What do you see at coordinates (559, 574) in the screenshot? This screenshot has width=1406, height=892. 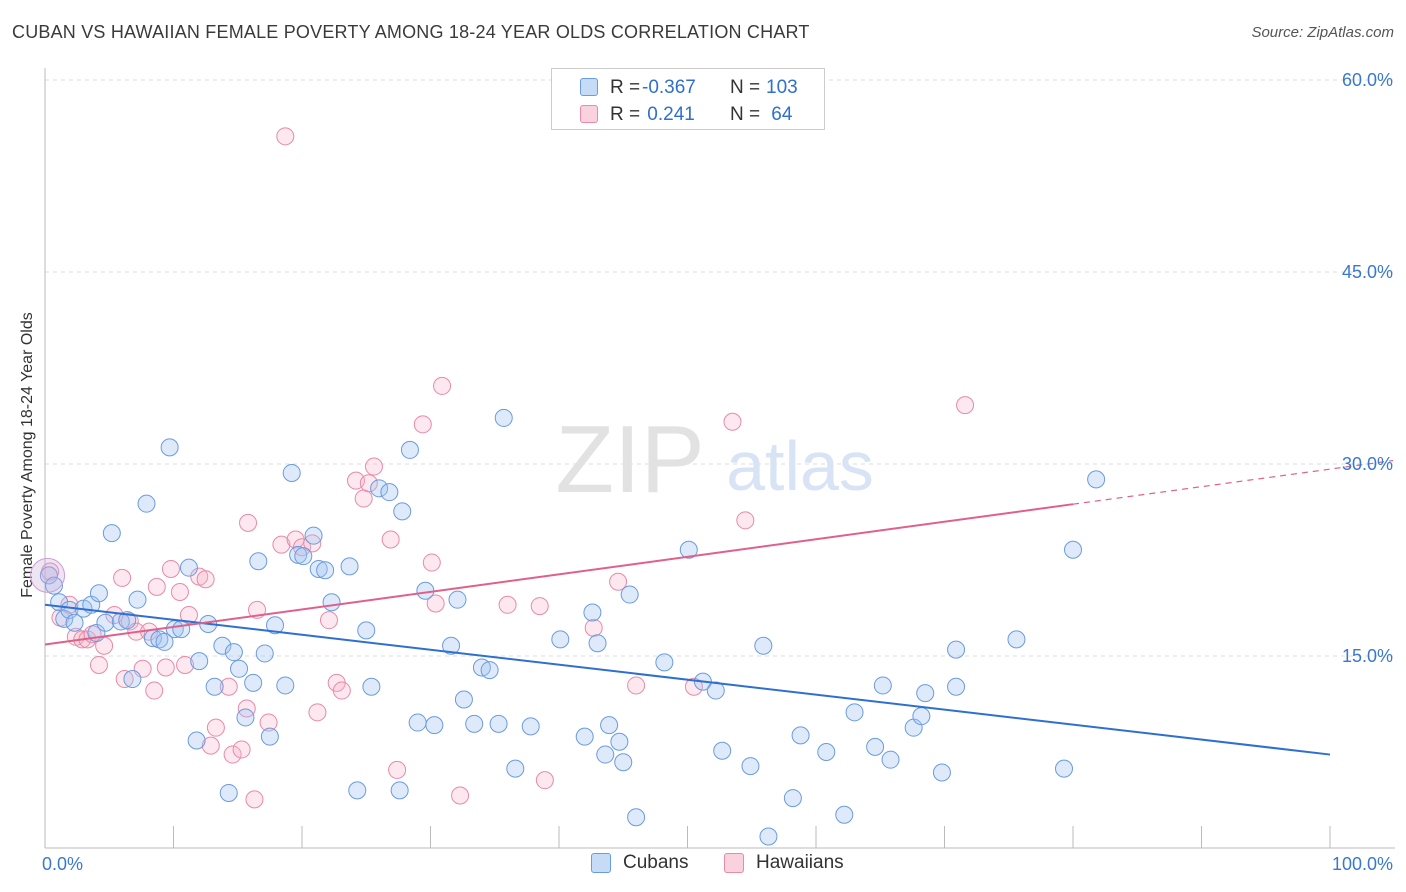 I see `hawaiians-trend-line` at bounding box center [559, 574].